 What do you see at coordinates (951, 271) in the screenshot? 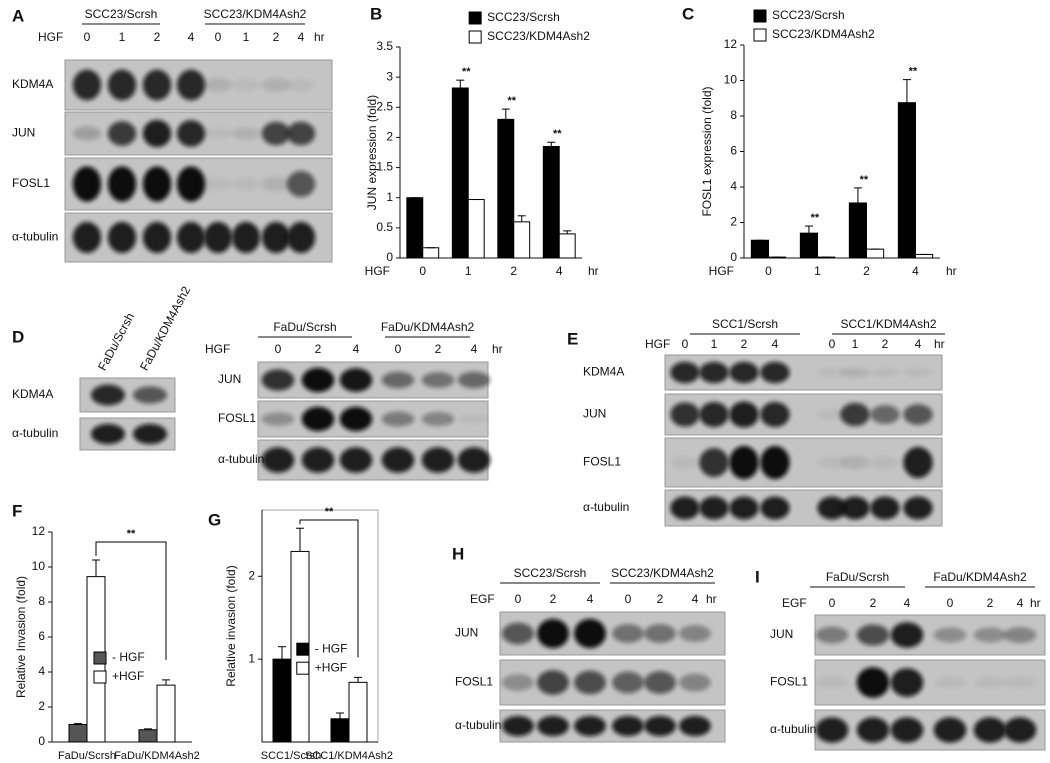
I see `x-unit: hr` at bounding box center [951, 271].